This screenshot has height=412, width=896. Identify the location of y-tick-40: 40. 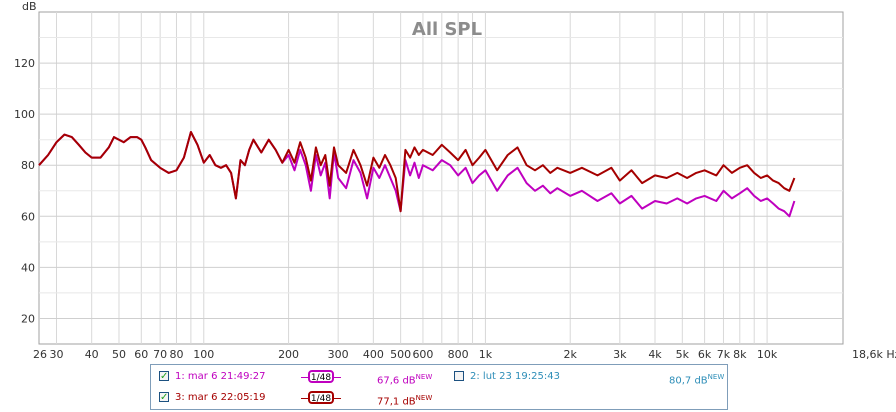
(28, 267).